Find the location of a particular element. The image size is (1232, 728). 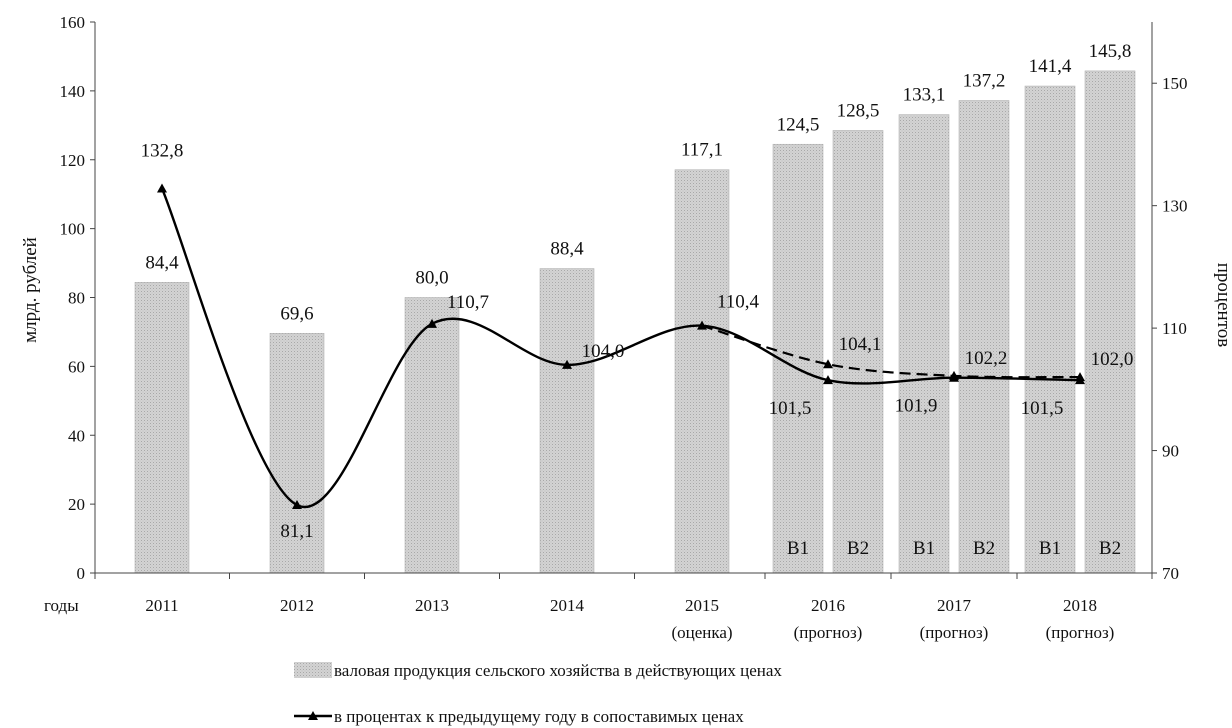

x-tick-label-year: 2012 is located at coordinates (297, 605).